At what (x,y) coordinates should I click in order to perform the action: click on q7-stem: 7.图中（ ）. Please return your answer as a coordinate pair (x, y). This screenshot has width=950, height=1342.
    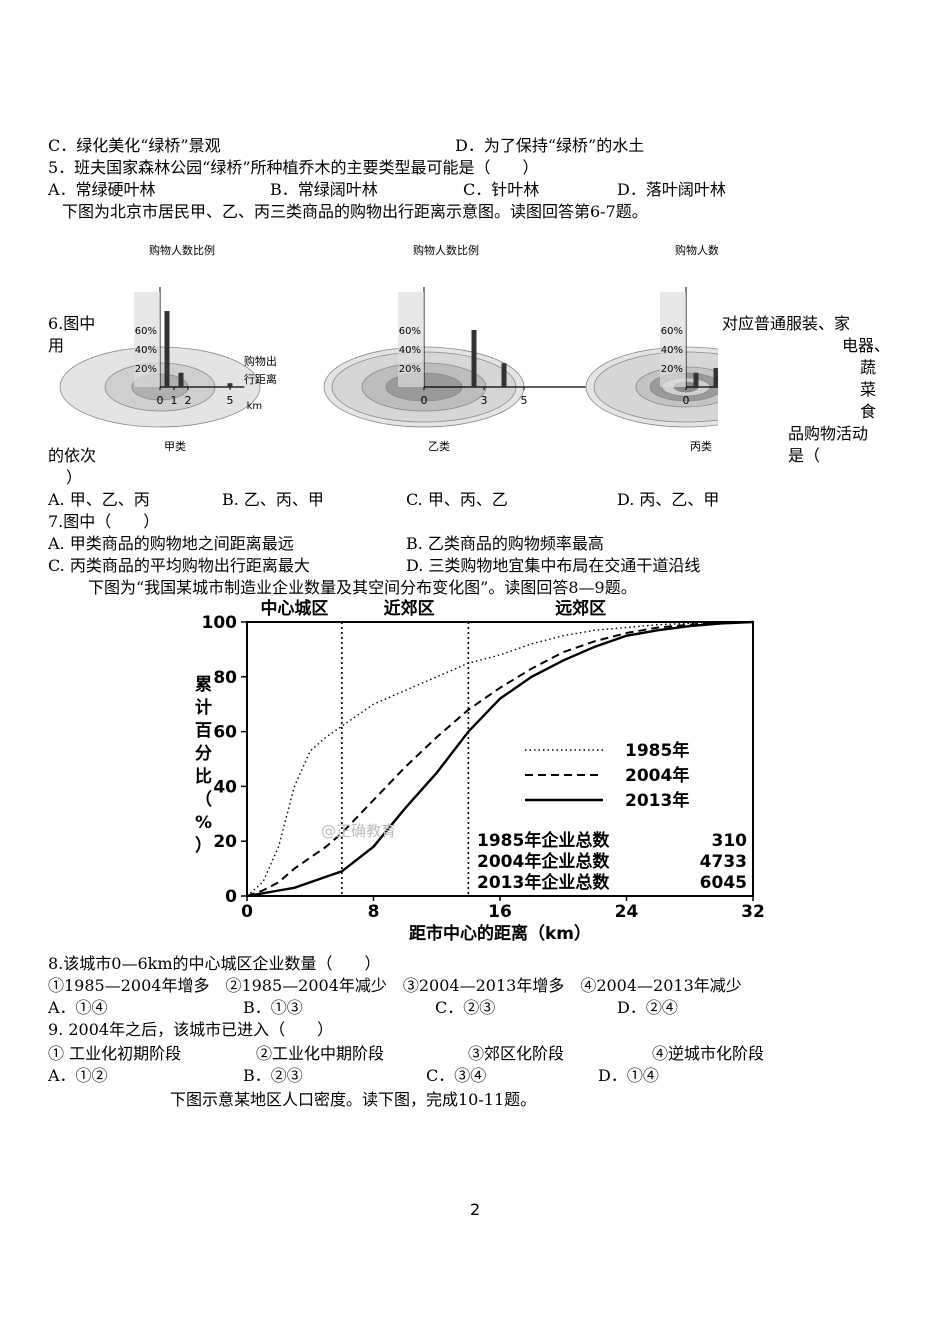
    Looking at the image, I should click on (104, 521).